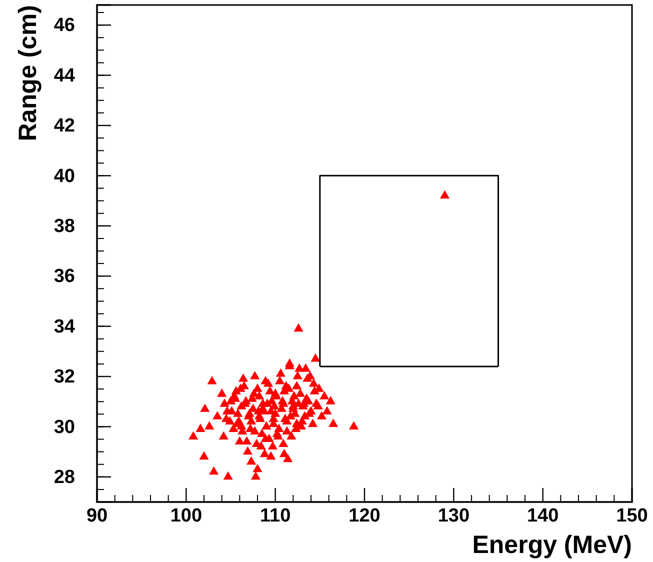  Describe the element at coordinates (64, 427) in the screenshot. I see `y-tick-label: 30` at that location.